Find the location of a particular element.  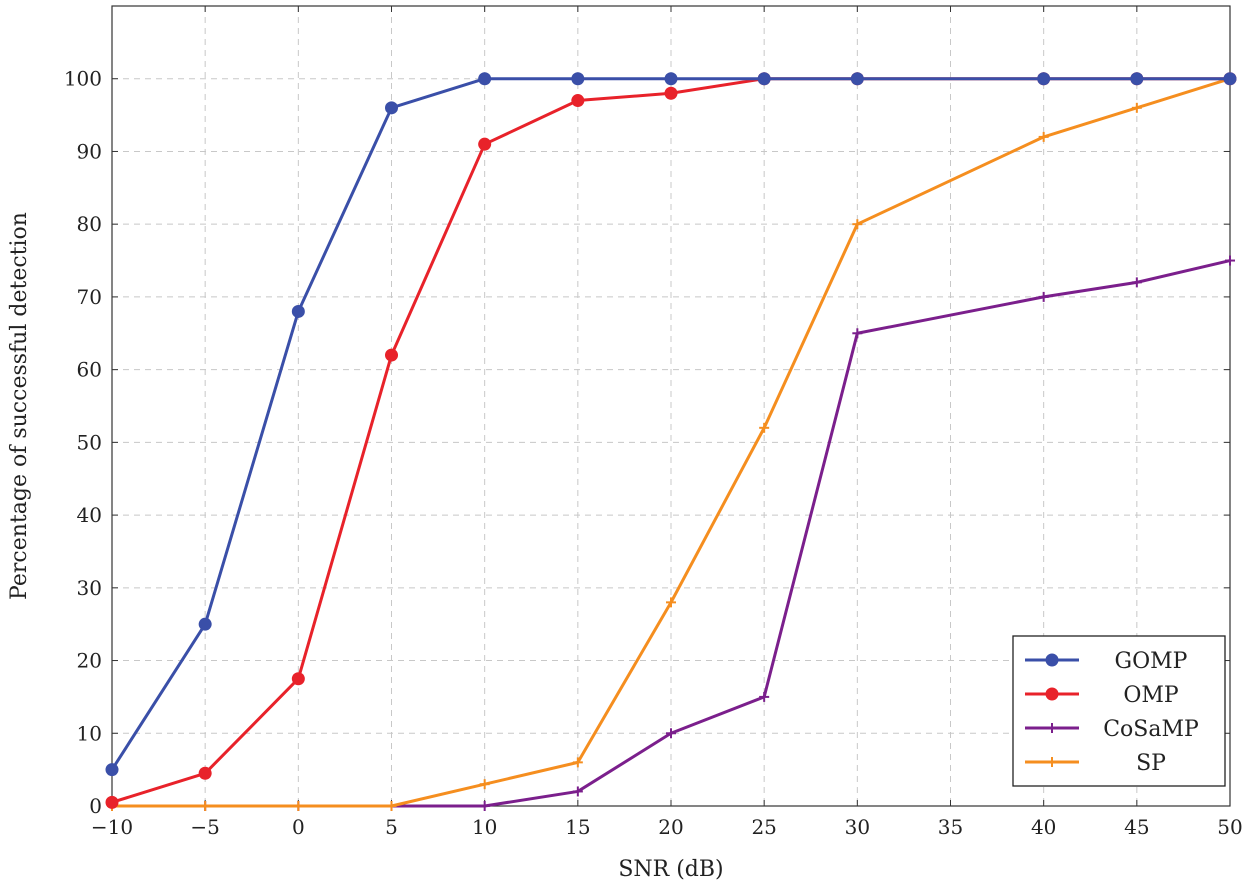

x-tick-label: 25 is located at coordinates (763, 827).